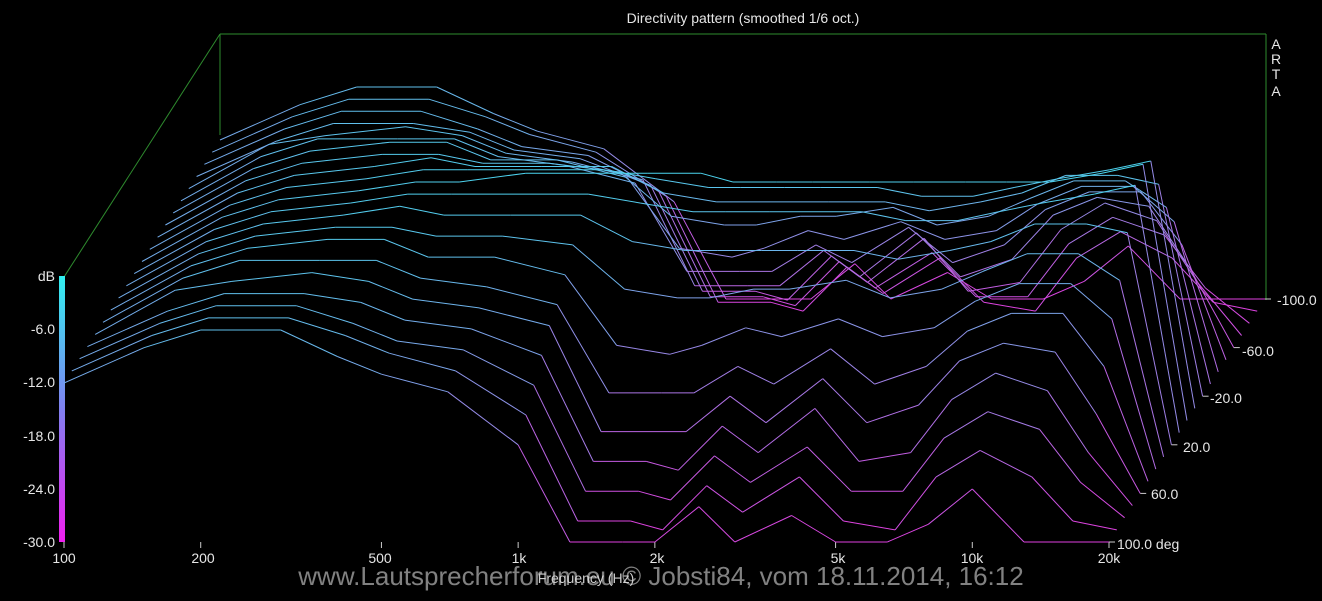  I want to click on x-tick-label: 500, so click(380, 558).